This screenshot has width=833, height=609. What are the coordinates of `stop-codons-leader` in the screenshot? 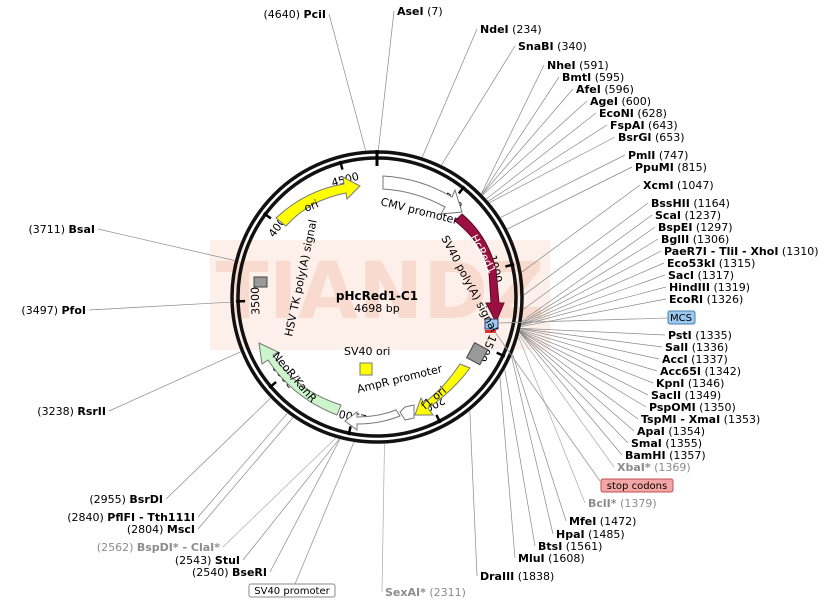 It's located at (547, 406).